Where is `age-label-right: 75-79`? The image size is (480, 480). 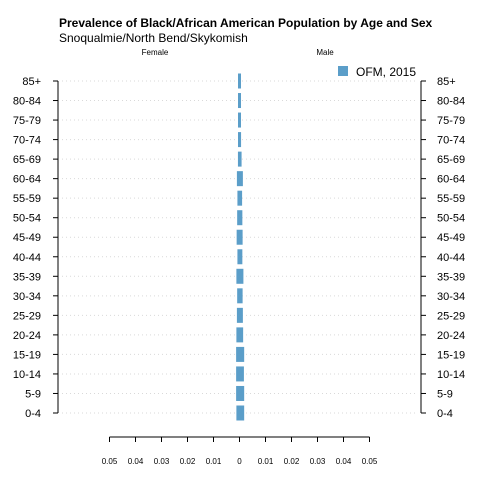 age-label-right: 75-79 is located at coordinates (451, 121).